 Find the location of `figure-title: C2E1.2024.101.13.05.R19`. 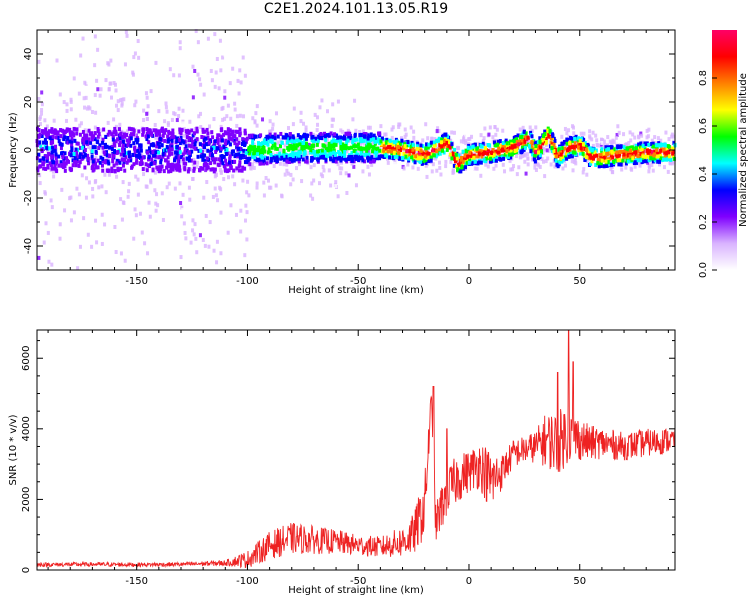

figure-title: C2E1.2024.101.13.05.R19 is located at coordinates (356, 9).